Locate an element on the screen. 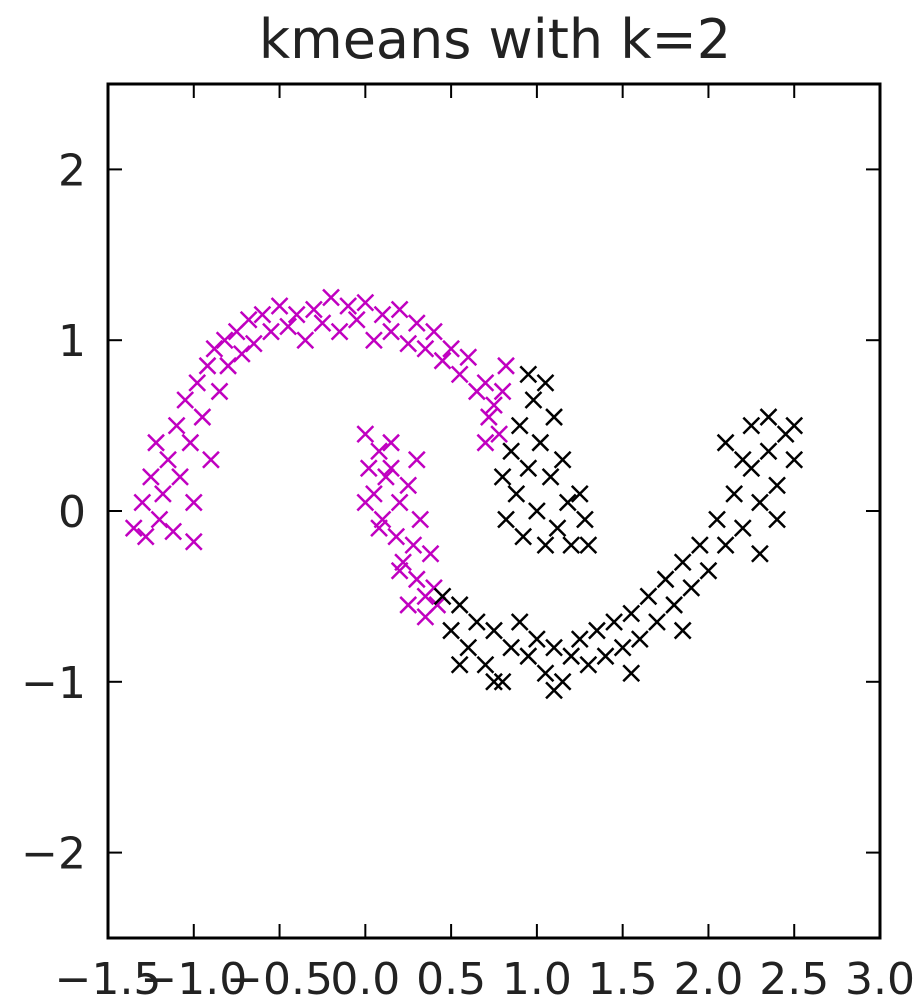  chart-title: kmeans with k=2 is located at coordinates (495, 39).